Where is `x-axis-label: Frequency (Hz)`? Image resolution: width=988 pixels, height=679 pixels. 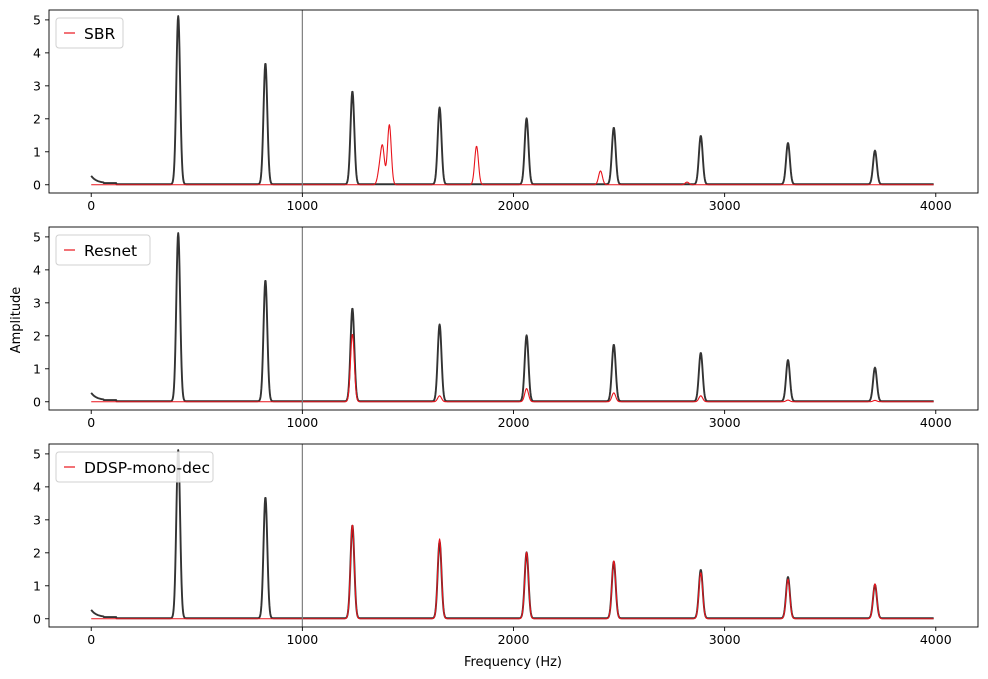
x-axis-label: Frequency (Hz) is located at coordinates (513, 662).